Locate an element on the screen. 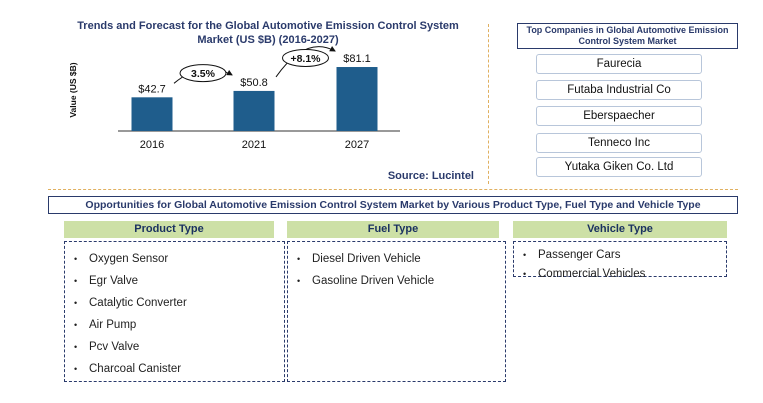  company-item: Yutaka Giken Co. Ltd is located at coordinates (619, 167).